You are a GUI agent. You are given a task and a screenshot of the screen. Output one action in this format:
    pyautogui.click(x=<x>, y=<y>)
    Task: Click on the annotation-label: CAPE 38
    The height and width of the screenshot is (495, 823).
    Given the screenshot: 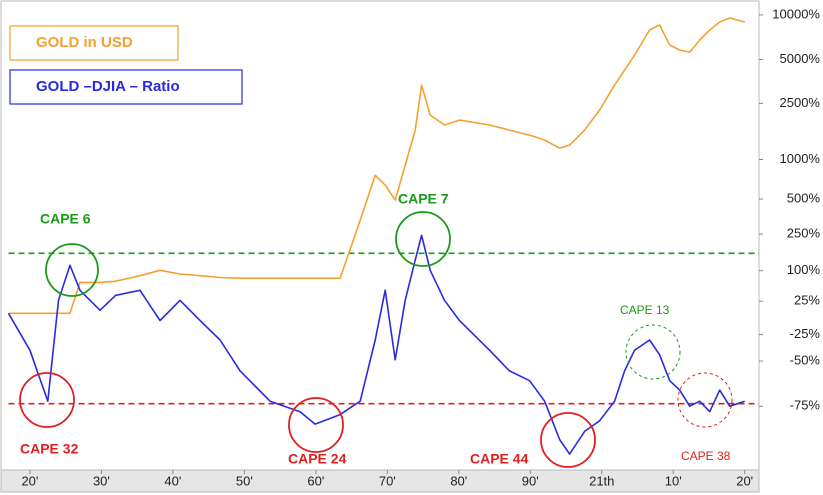 What is the action you would take?
    pyautogui.click(x=706, y=456)
    